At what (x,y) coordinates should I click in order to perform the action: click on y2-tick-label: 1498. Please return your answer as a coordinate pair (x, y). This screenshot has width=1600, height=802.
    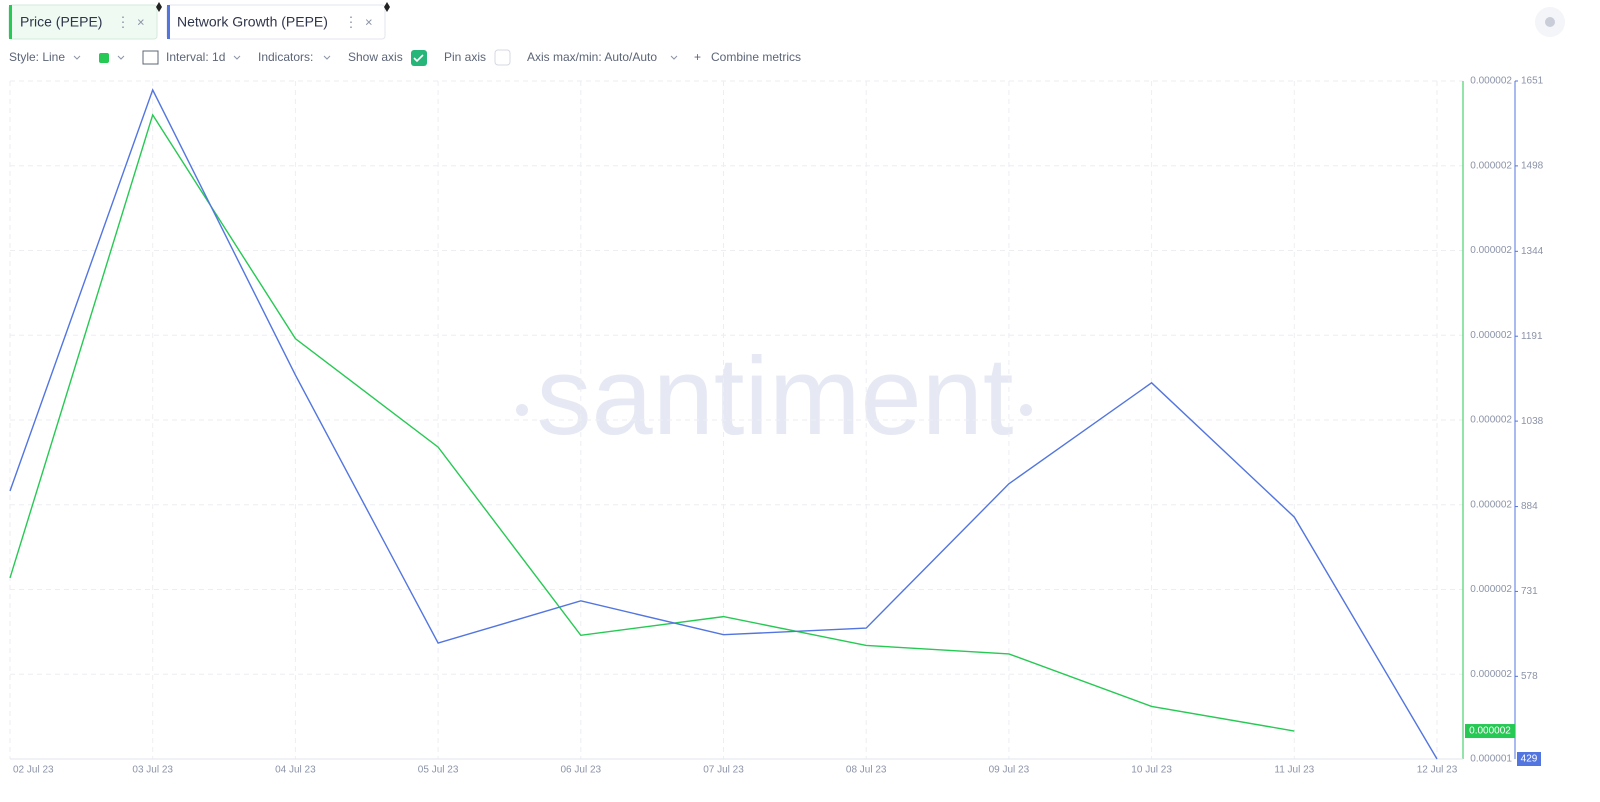
    Looking at the image, I should click on (1532, 166).